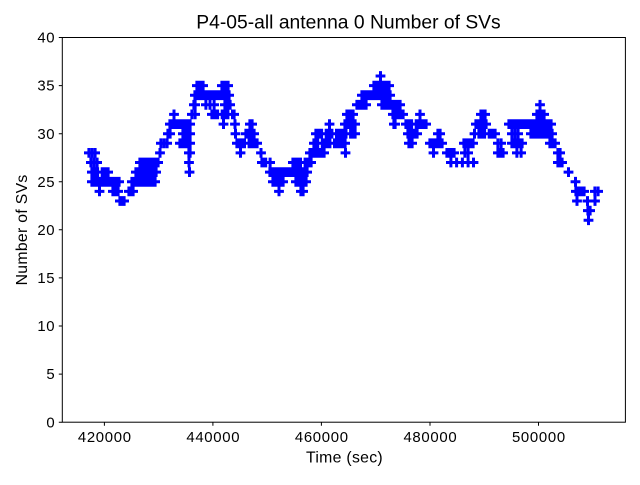  What do you see at coordinates (213, 438) in the screenshot?
I see `svg-text: 440000` at bounding box center [213, 438].